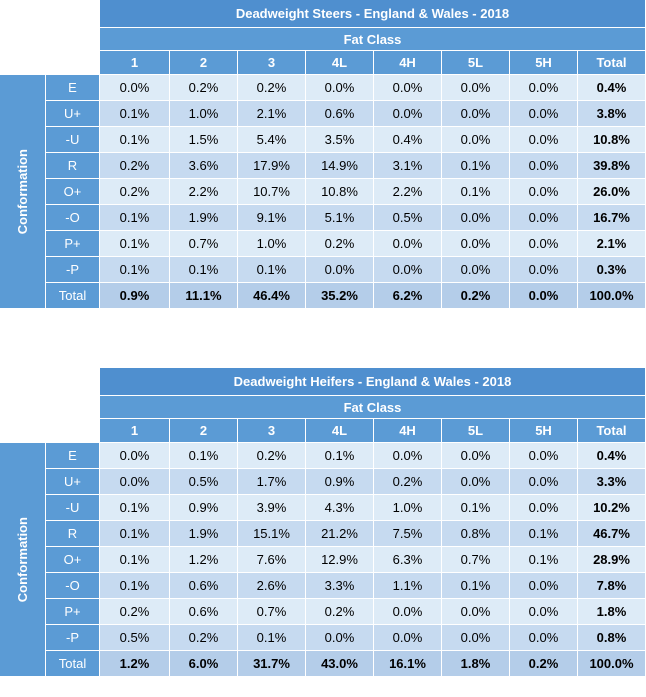 The height and width of the screenshot is (697, 646). Describe the element at coordinates (204, 244) in the screenshot. I see `data-cell: 0.7%` at that location.